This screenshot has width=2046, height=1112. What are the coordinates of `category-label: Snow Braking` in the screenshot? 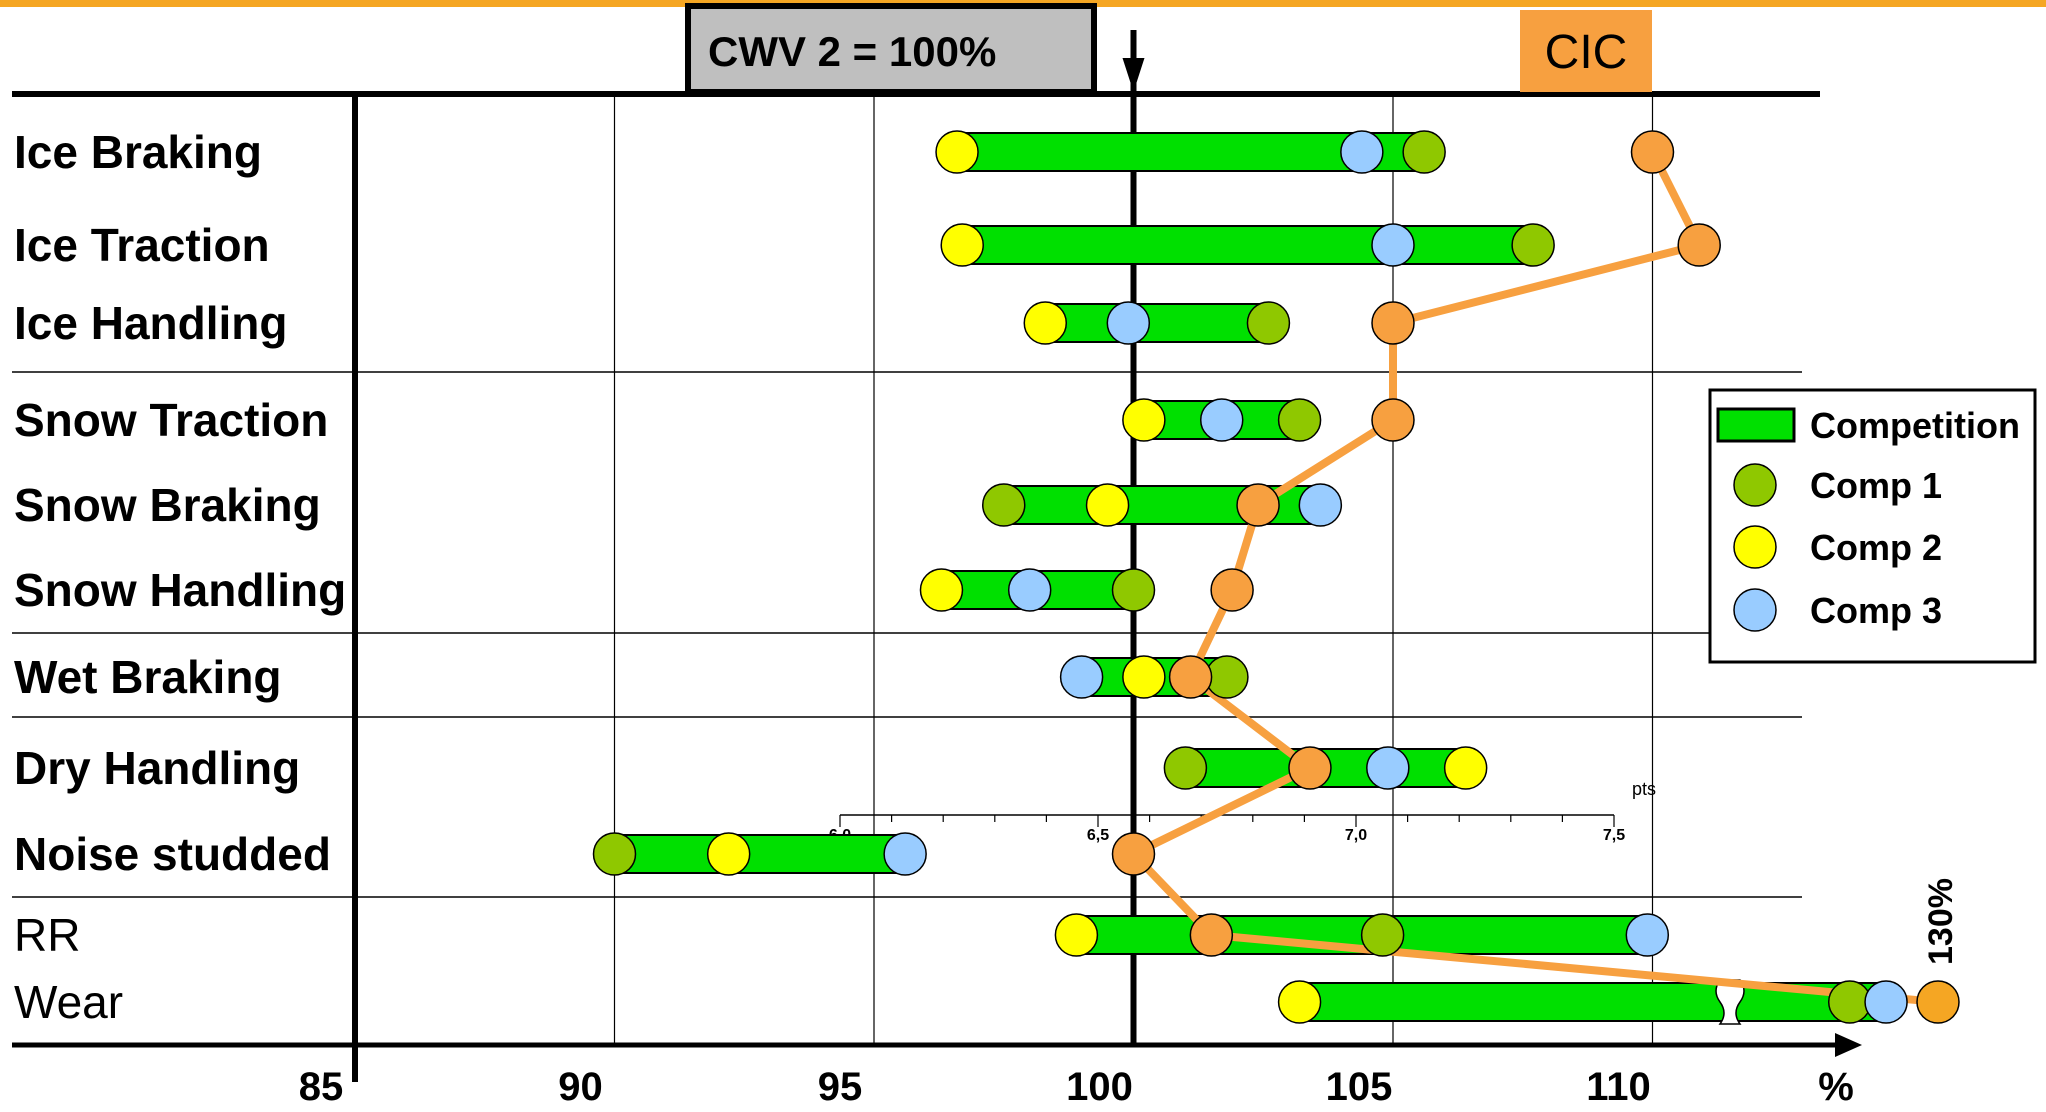 It's located at (167, 505).